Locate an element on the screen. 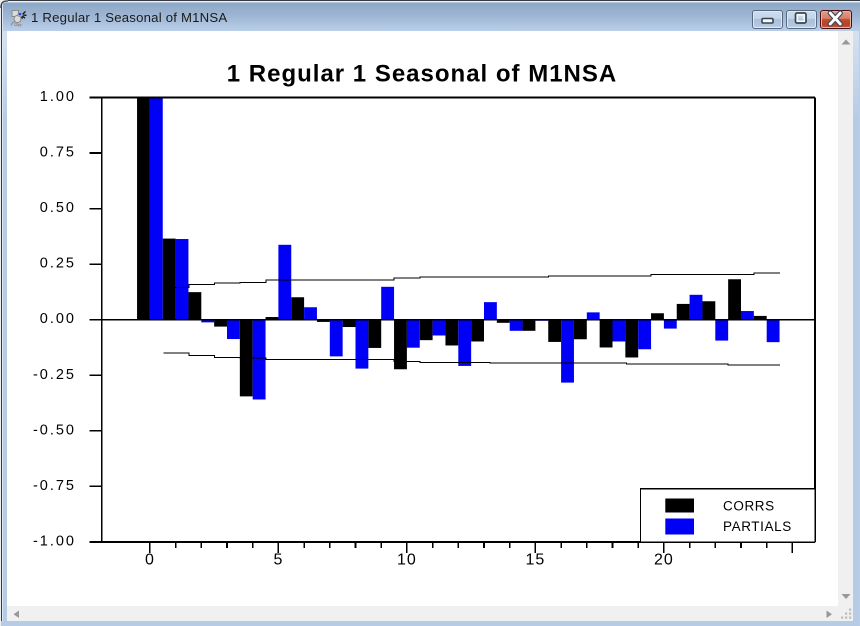  svg-text: 20 is located at coordinates (664, 560).